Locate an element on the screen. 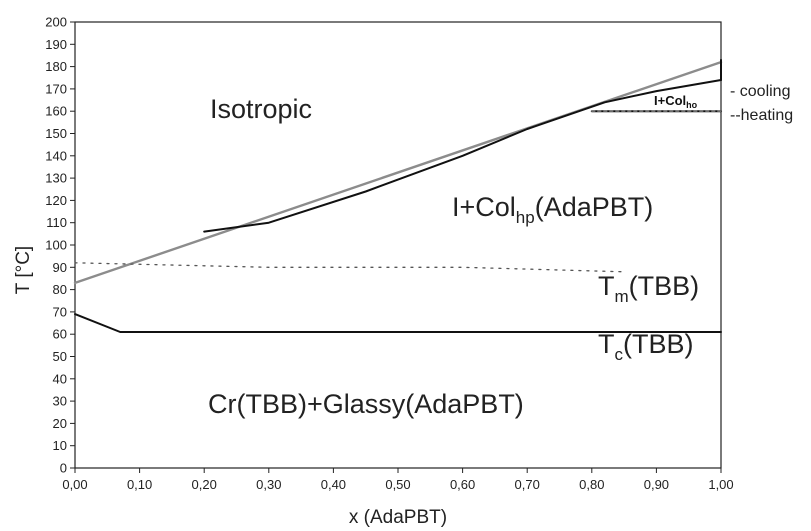  x-tick-label: 0,50 is located at coordinates (397, 484).